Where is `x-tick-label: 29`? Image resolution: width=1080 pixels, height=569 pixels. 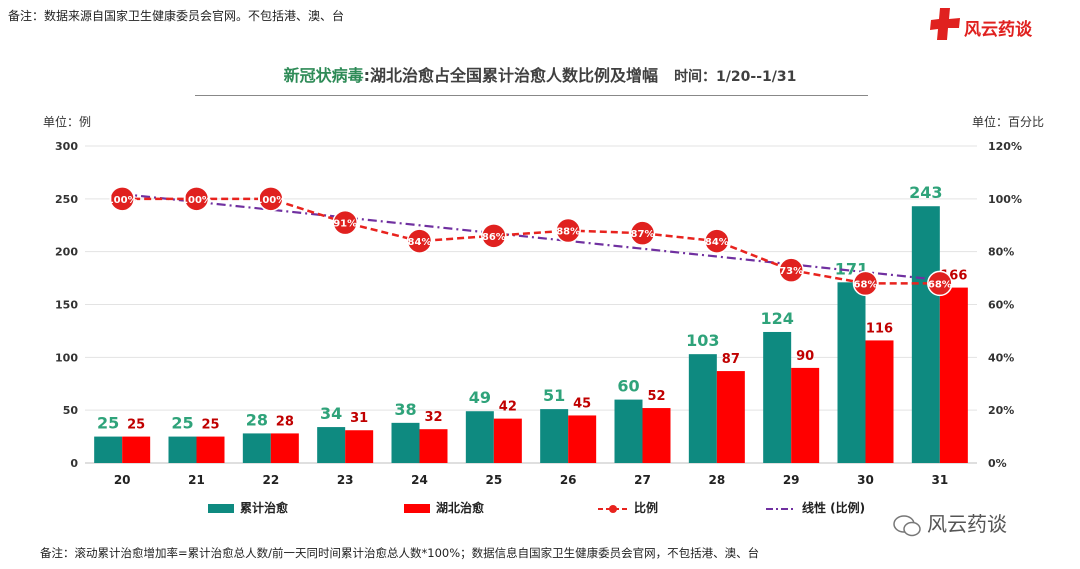
x-tick-label: 29 is located at coordinates (791, 480).